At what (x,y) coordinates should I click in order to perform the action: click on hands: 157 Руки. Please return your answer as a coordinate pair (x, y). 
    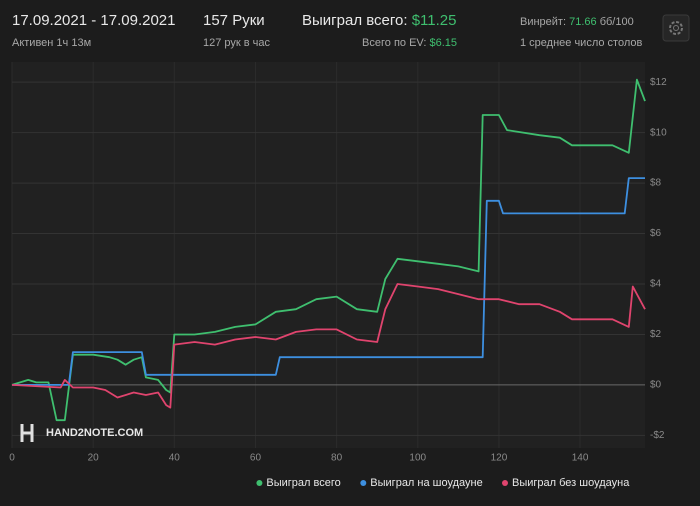
    Looking at the image, I should click on (234, 20).